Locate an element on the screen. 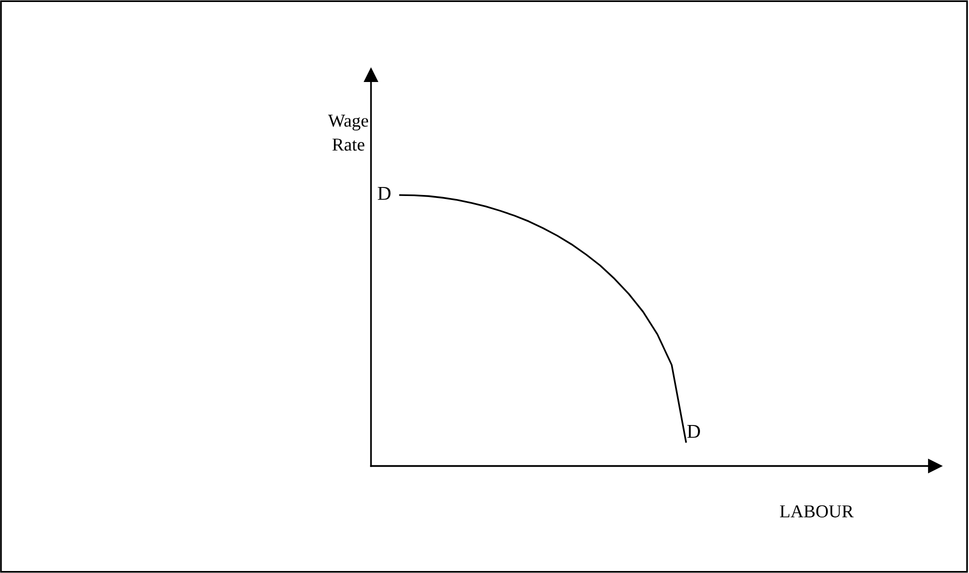 This screenshot has width=969, height=573. y-axis-title: Wage Rate is located at coordinates (348, 132).